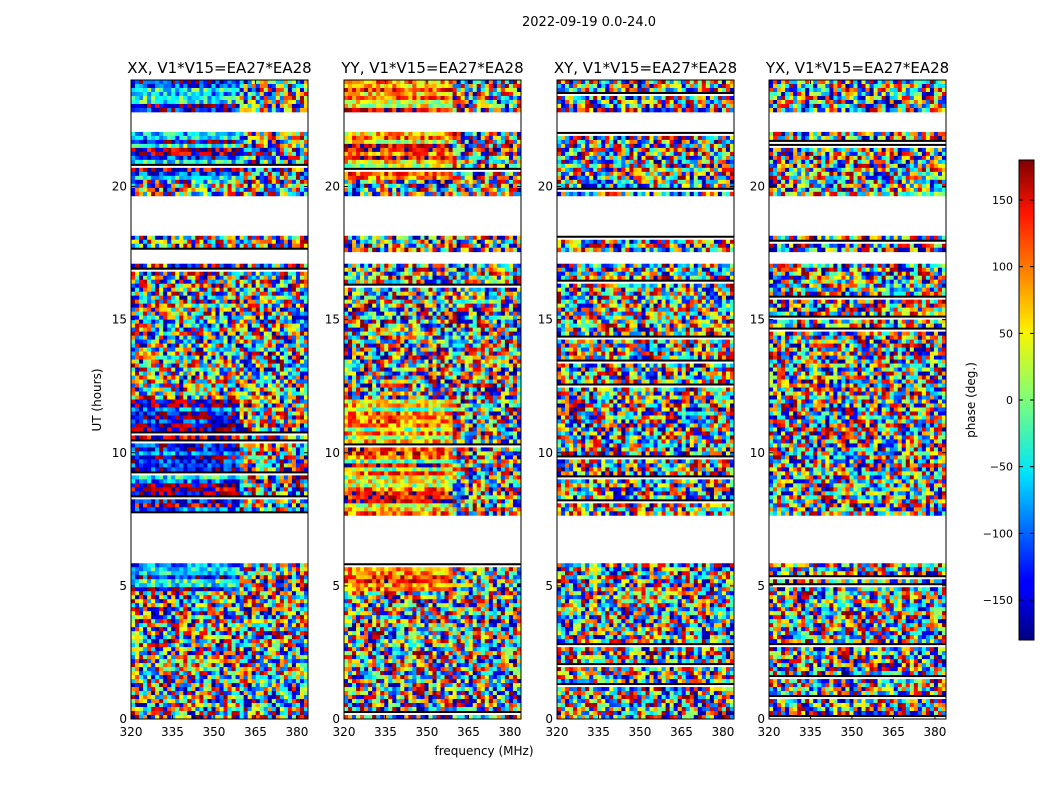 This screenshot has width=1050, height=800. I want to click on panel-title: YY, V1*V15=EA27*EA28, so click(431, 68).